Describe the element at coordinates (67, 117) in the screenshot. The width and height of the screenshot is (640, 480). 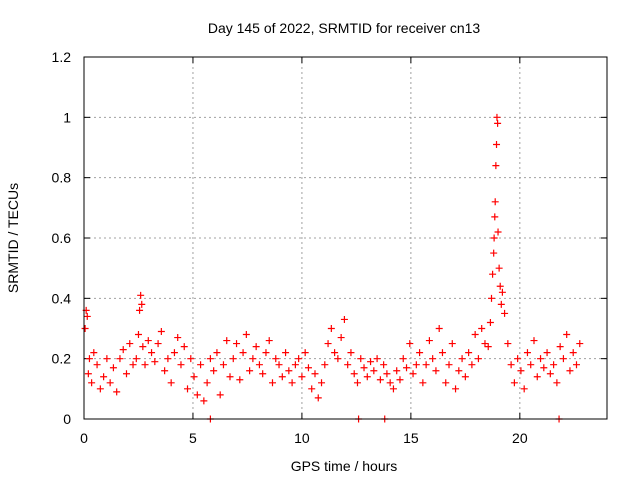
I see `y-tick-label: 1` at that location.